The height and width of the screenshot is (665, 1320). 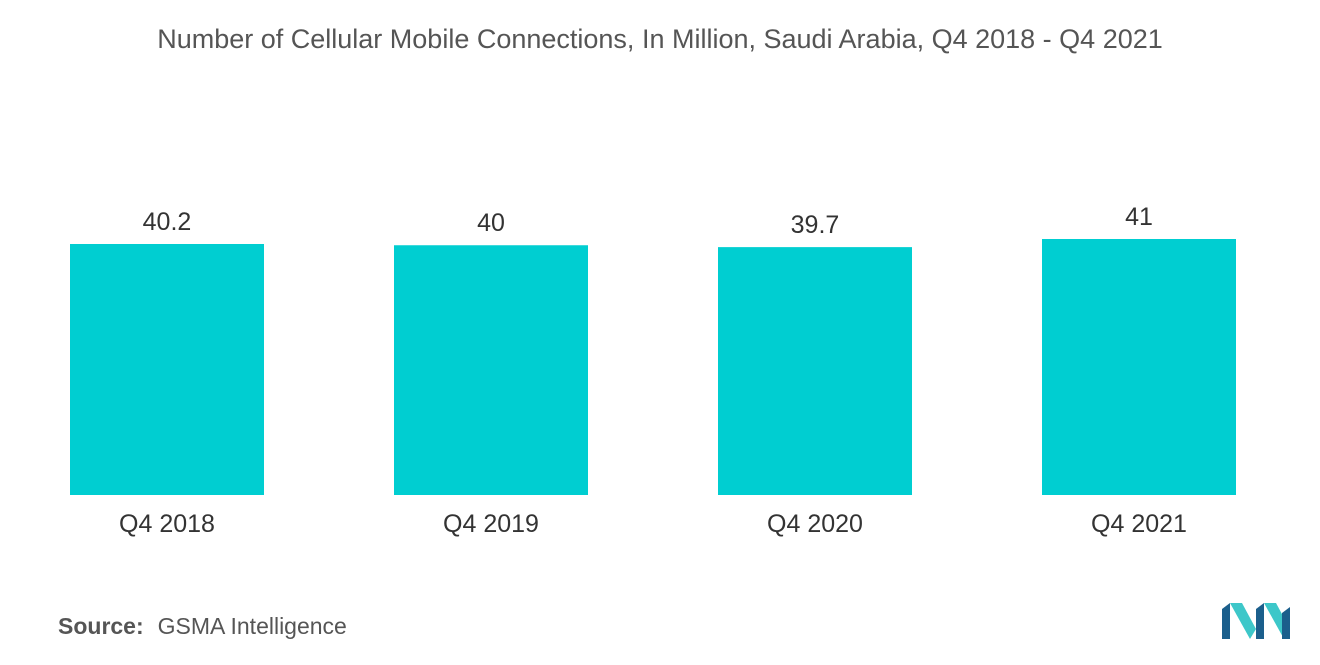 What do you see at coordinates (1139, 524) in the screenshot?
I see `x-tick-label: Q4 2021` at bounding box center [1139, 524].